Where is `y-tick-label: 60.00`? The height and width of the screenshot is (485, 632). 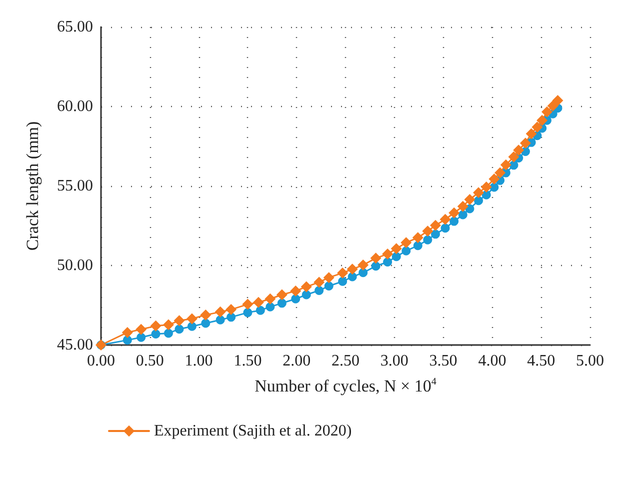 y-tick-label: 60.00 is located at coordinates (75, 106).